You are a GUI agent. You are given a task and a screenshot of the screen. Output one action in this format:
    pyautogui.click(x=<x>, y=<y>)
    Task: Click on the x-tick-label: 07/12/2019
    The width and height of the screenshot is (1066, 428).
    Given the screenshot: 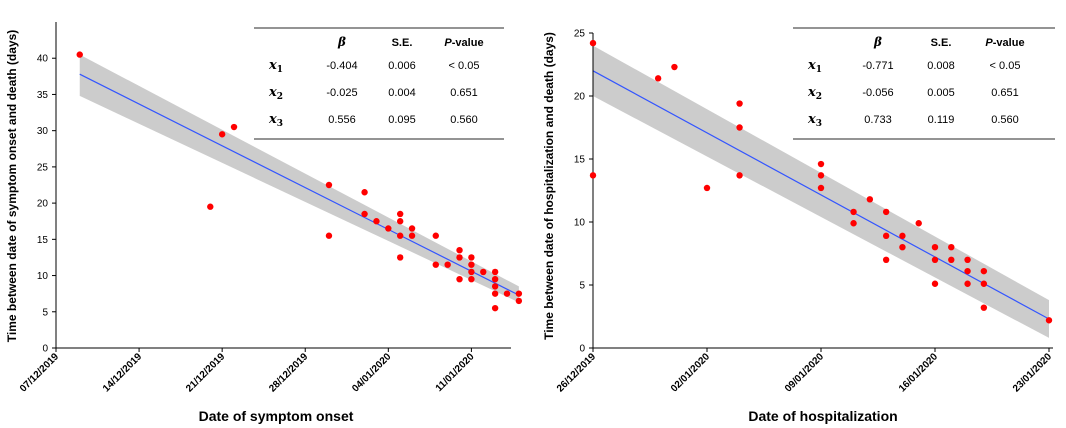 What is the action you would take?
    pyautogui.click(x=39, y=372)
    